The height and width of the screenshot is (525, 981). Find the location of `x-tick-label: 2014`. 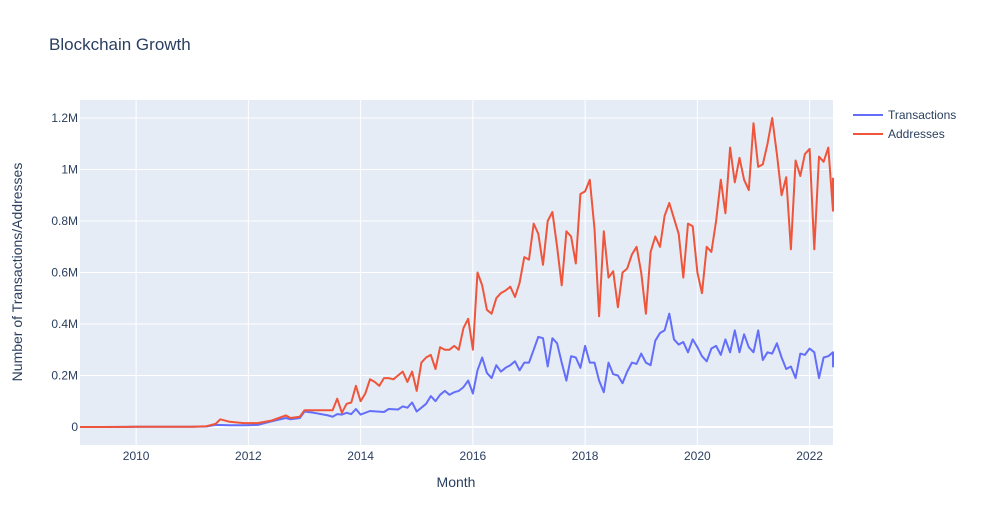

x-tick-label: 2014 is located at coordinates (360, 456).